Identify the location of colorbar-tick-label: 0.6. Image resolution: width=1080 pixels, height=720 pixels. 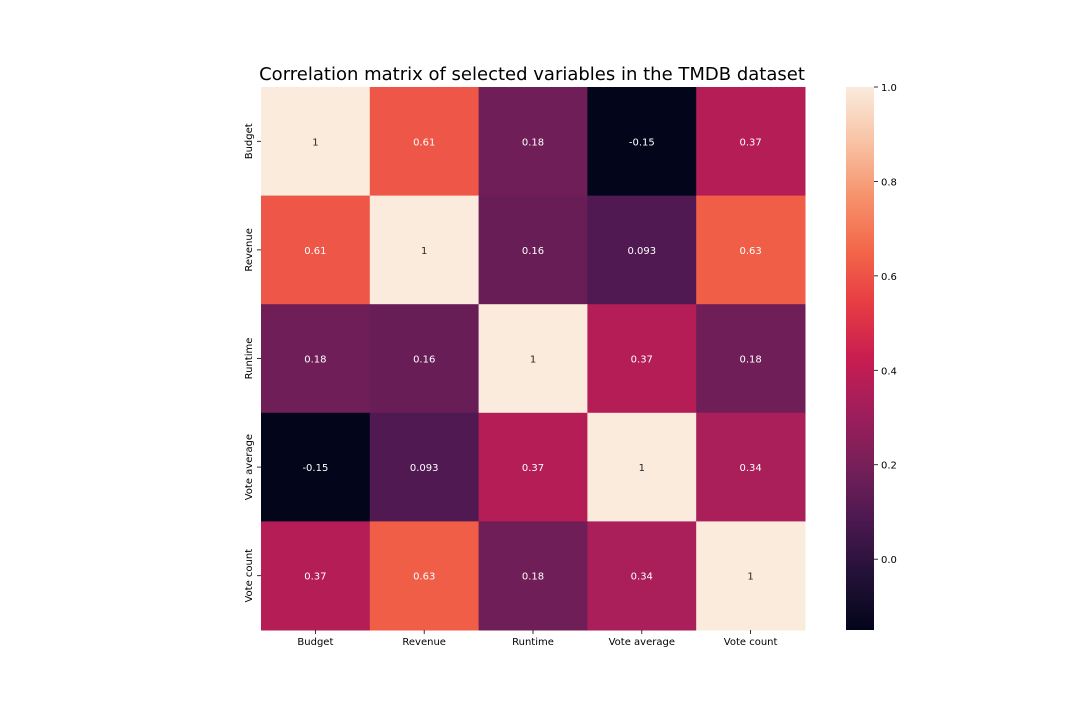
(889, 277).